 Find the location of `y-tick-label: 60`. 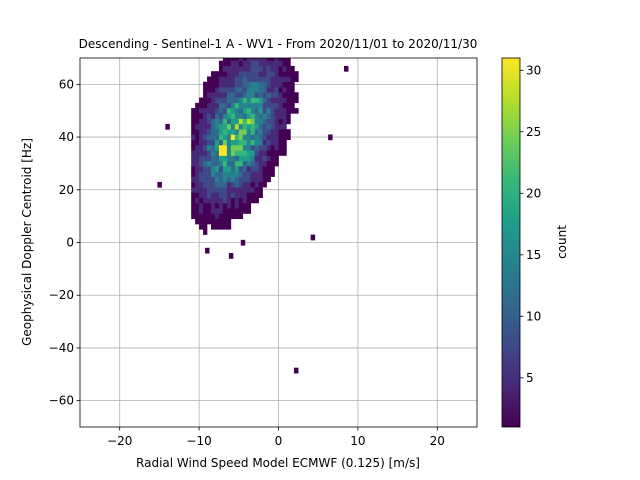

y-tick-label: 60 is located at coordinates (66, 84).